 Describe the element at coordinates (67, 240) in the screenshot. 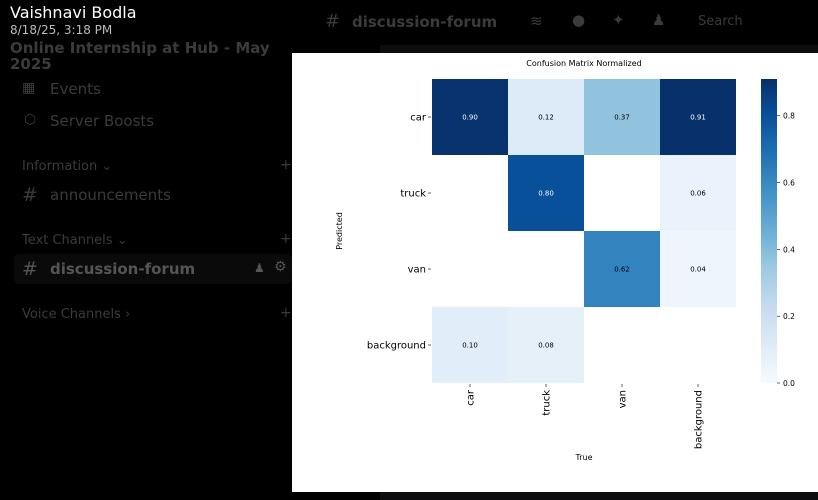

I see `category-label: Text Channels` at that location.